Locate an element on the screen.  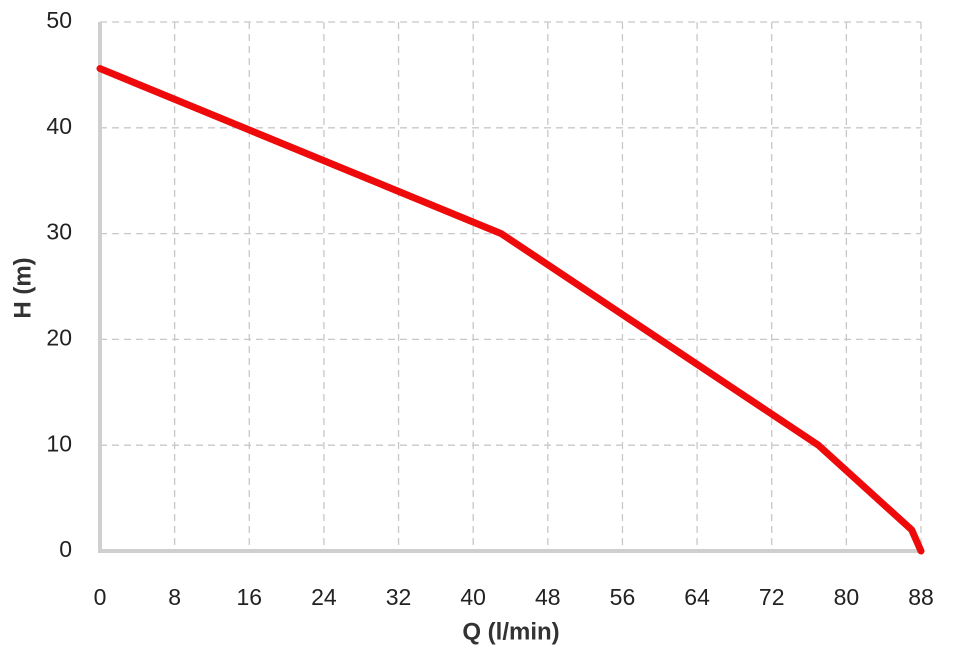
x-tick-label: 80 is located at coordinates (847, 597).